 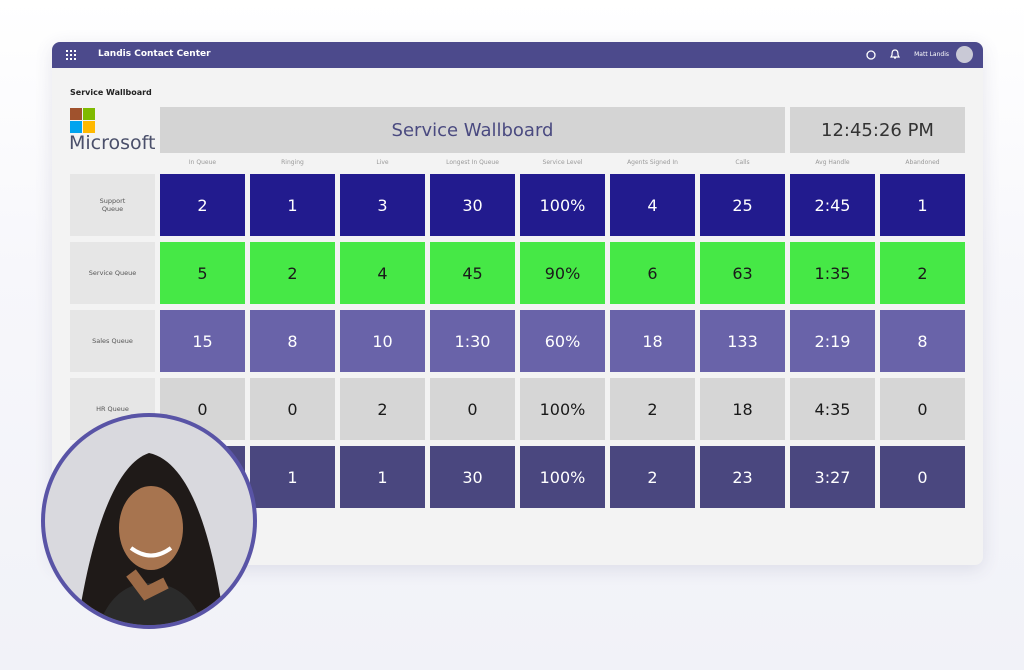 I want to click on metric-cell: 60%, so click(x=562, y=341).